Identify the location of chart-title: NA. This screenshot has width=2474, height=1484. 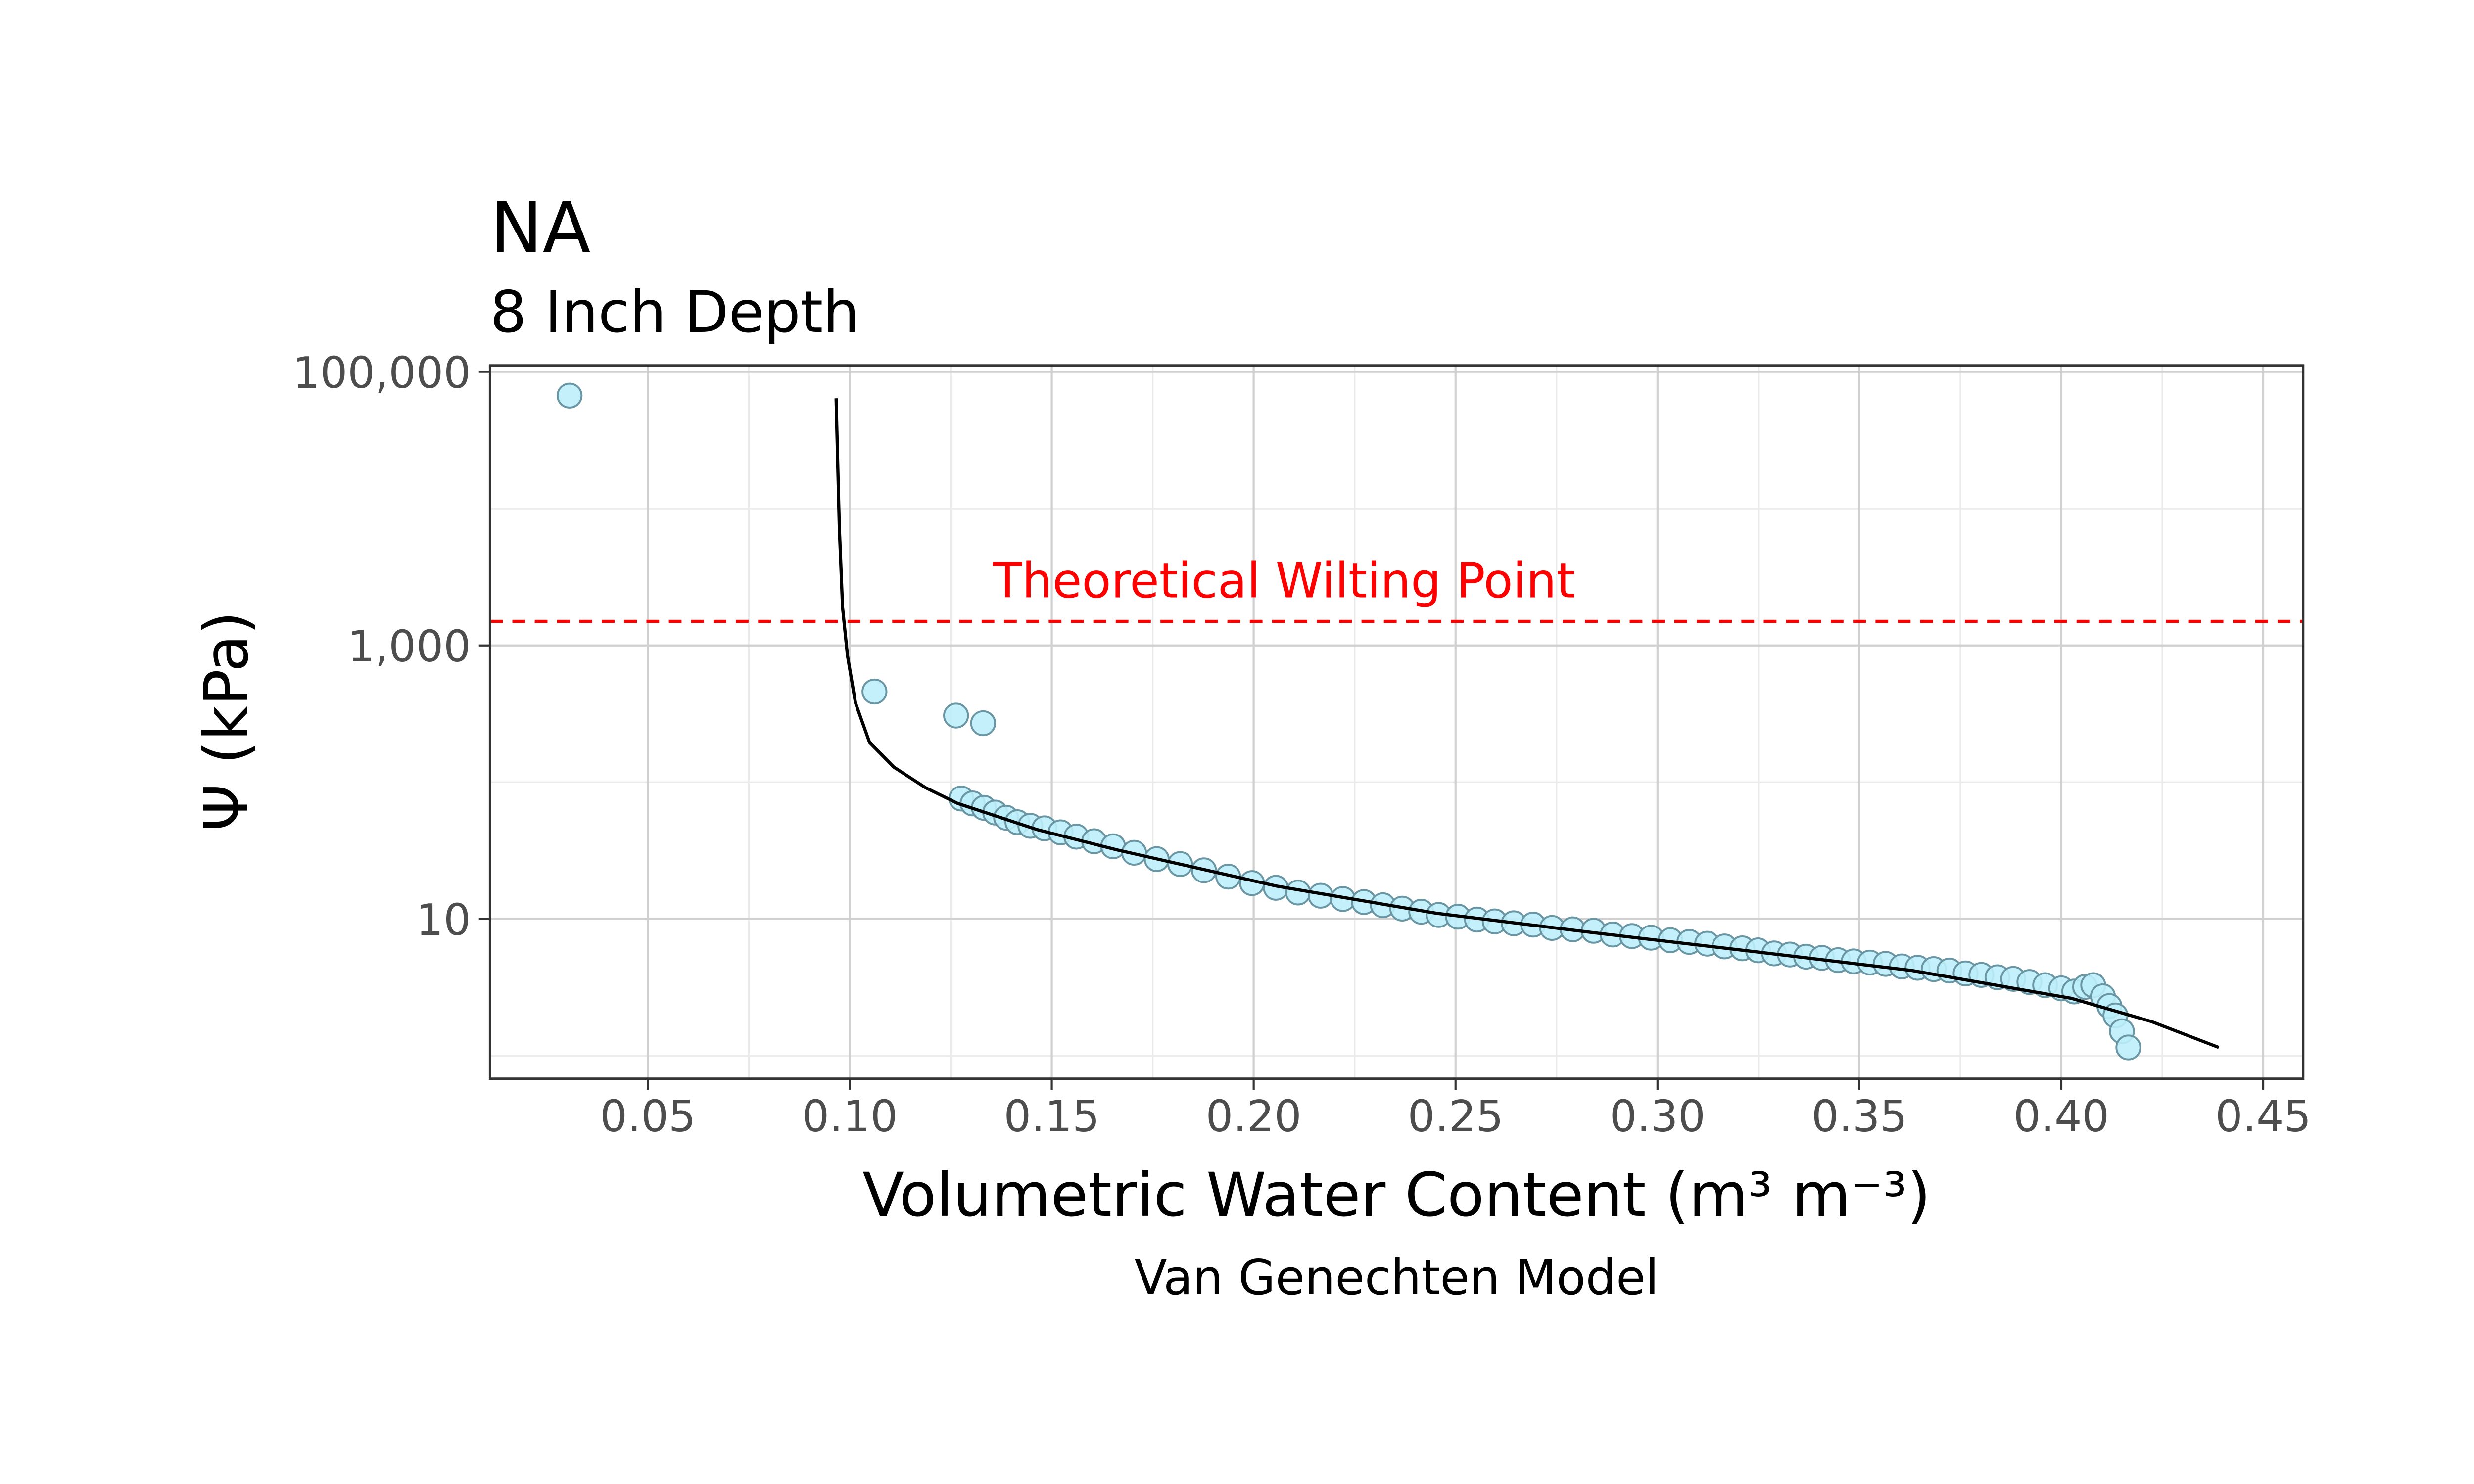
(540, 228).